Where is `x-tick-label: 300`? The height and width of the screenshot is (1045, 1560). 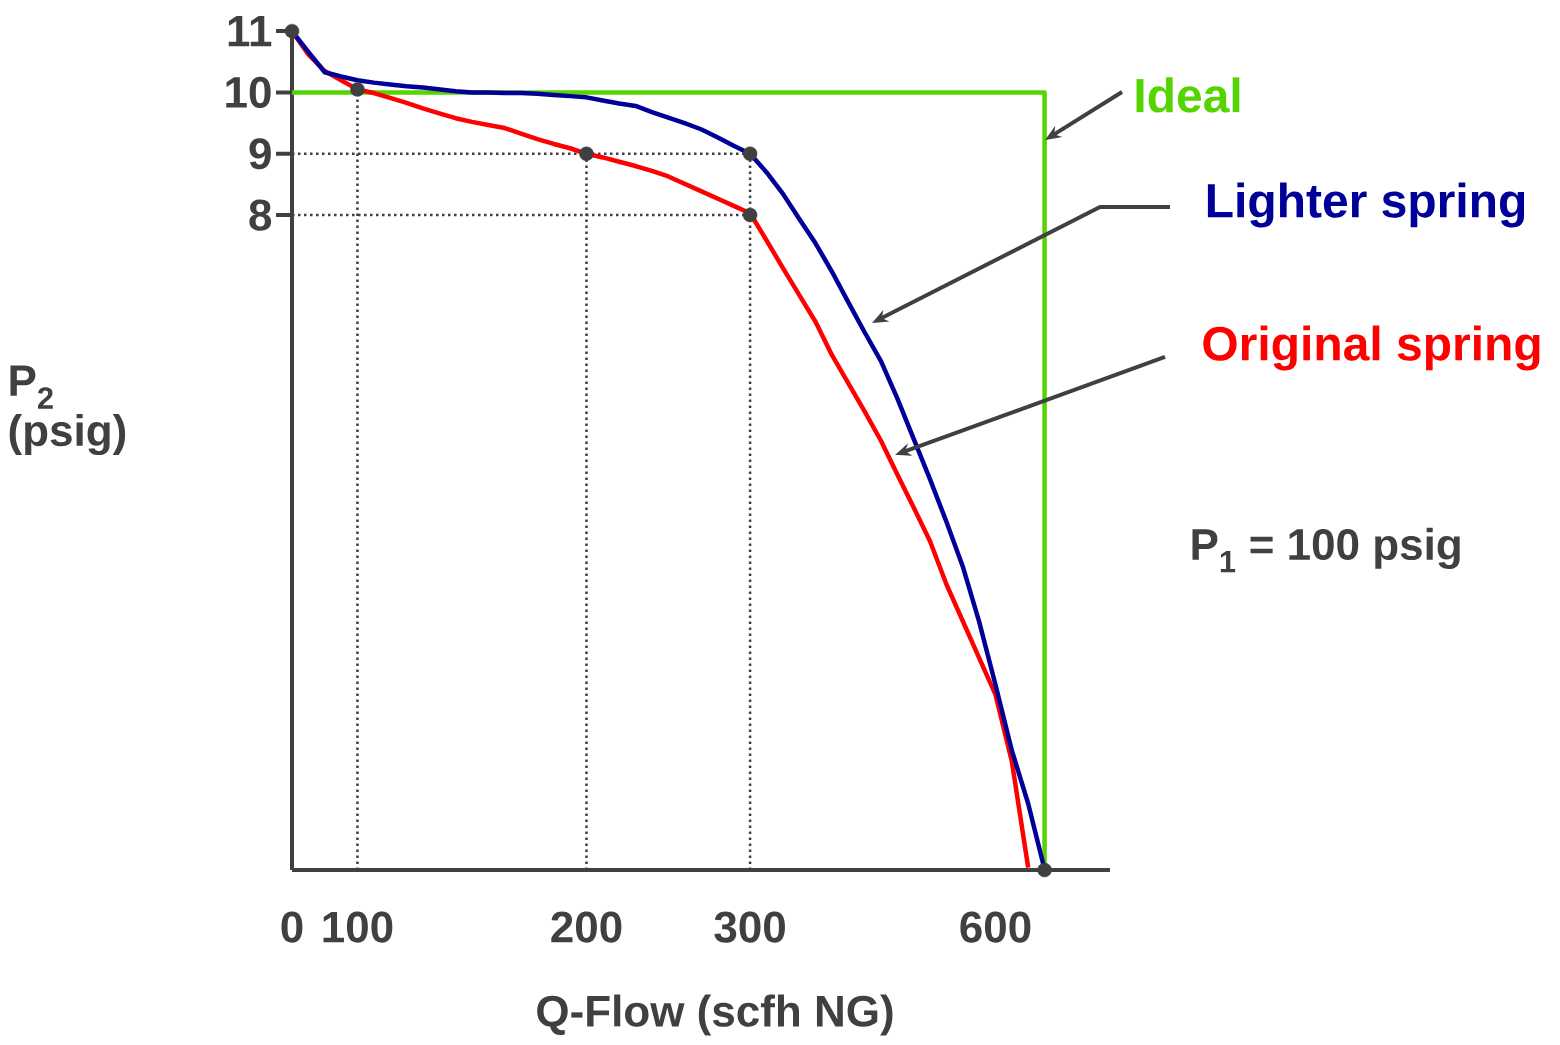 x-tick-label: 300 is located at coordinates (749, 927).